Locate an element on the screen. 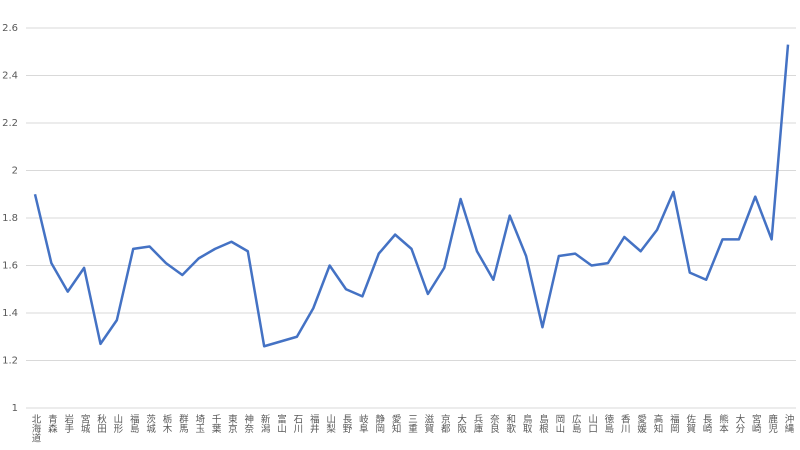  x-tick-label: 香川 is located at coordinates (625, 423).